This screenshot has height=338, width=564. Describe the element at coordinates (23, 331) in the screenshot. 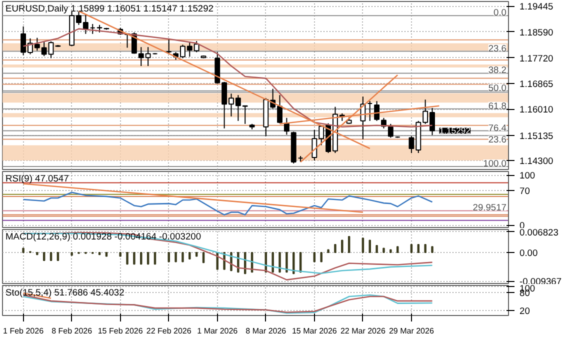

I see `x-tick-label: 1 Feb 2026` at that location.